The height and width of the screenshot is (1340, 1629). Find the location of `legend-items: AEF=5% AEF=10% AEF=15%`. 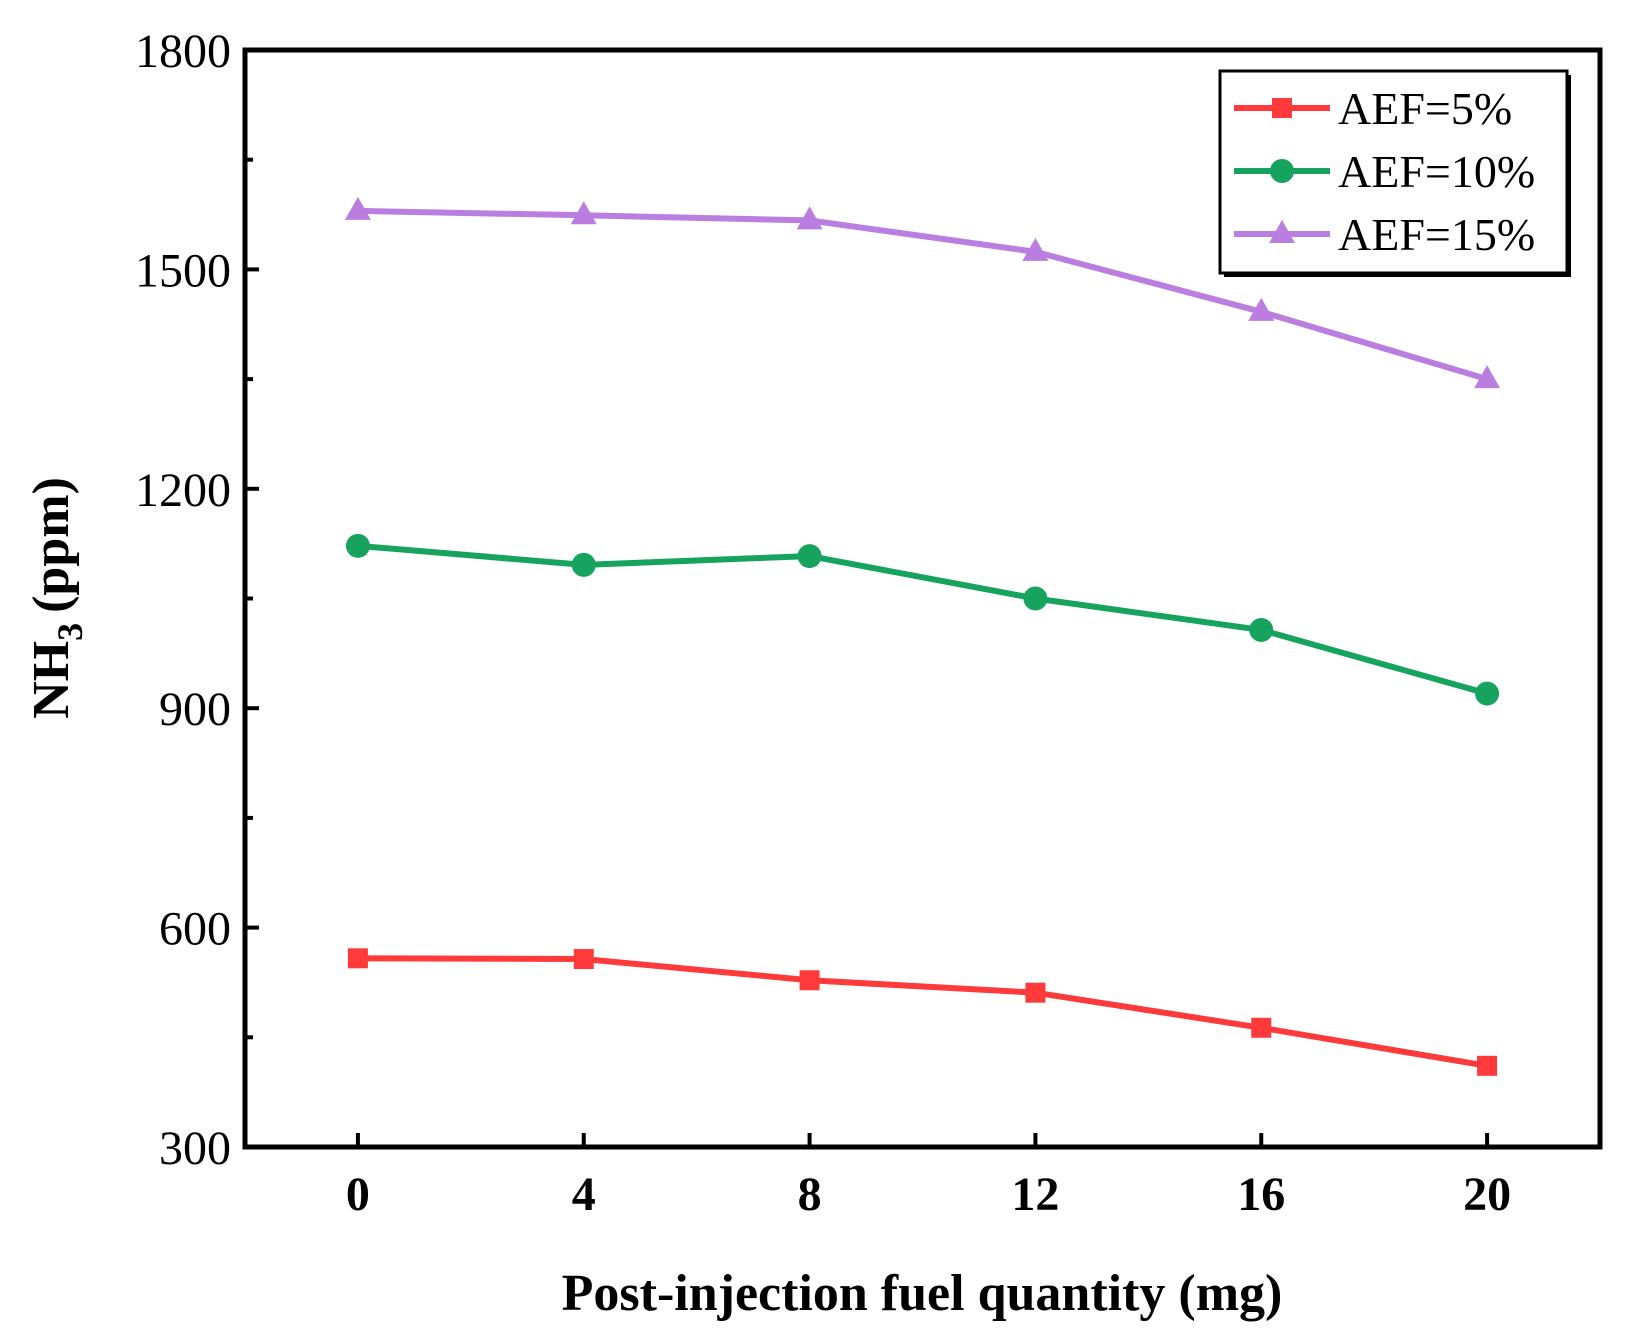

legend-items: AEF=5% AEF=10% AEF=15% is located at coordinates (1384, 171).